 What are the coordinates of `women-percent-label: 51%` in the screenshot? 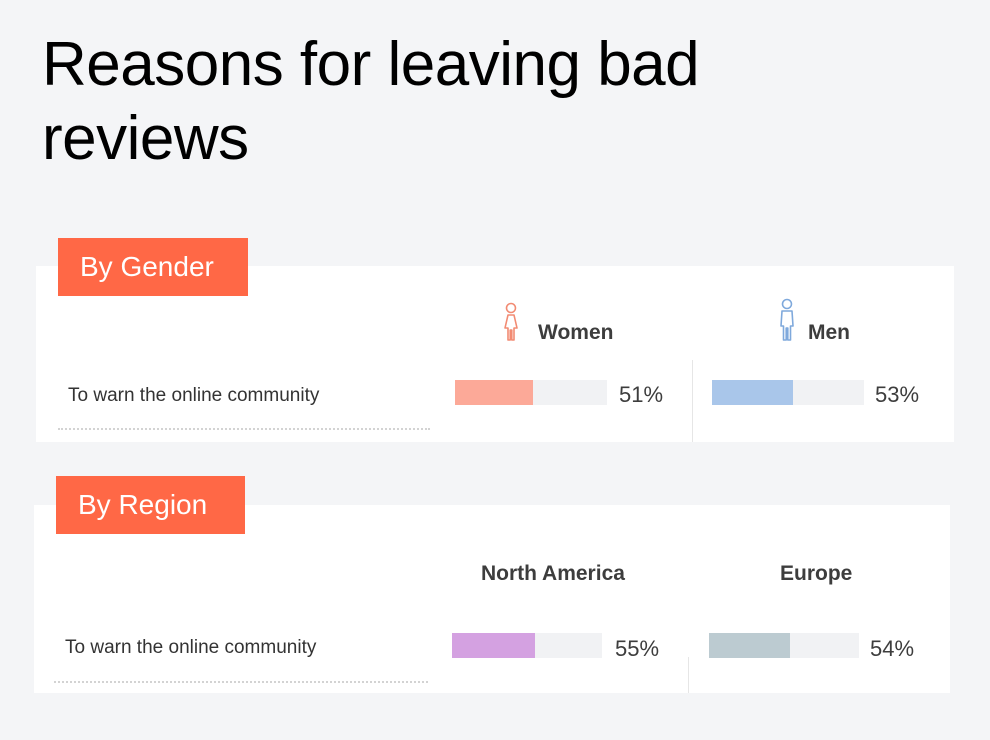 It's located at (641, 394).